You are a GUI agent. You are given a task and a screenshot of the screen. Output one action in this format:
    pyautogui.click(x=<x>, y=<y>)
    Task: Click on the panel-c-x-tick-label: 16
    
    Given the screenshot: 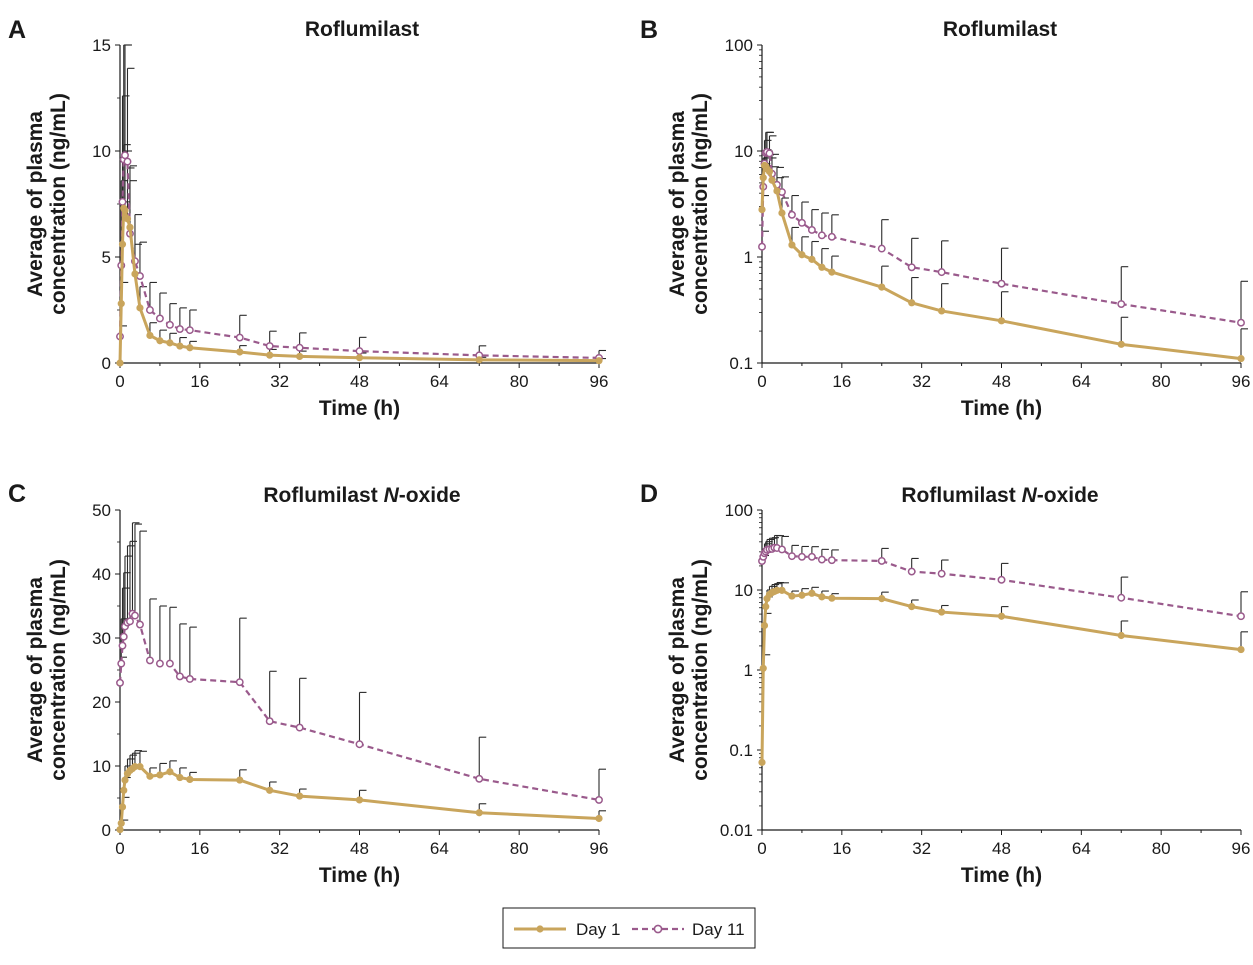 What is the action you would take?
    pyautogui.click(x=199, y=848)
    